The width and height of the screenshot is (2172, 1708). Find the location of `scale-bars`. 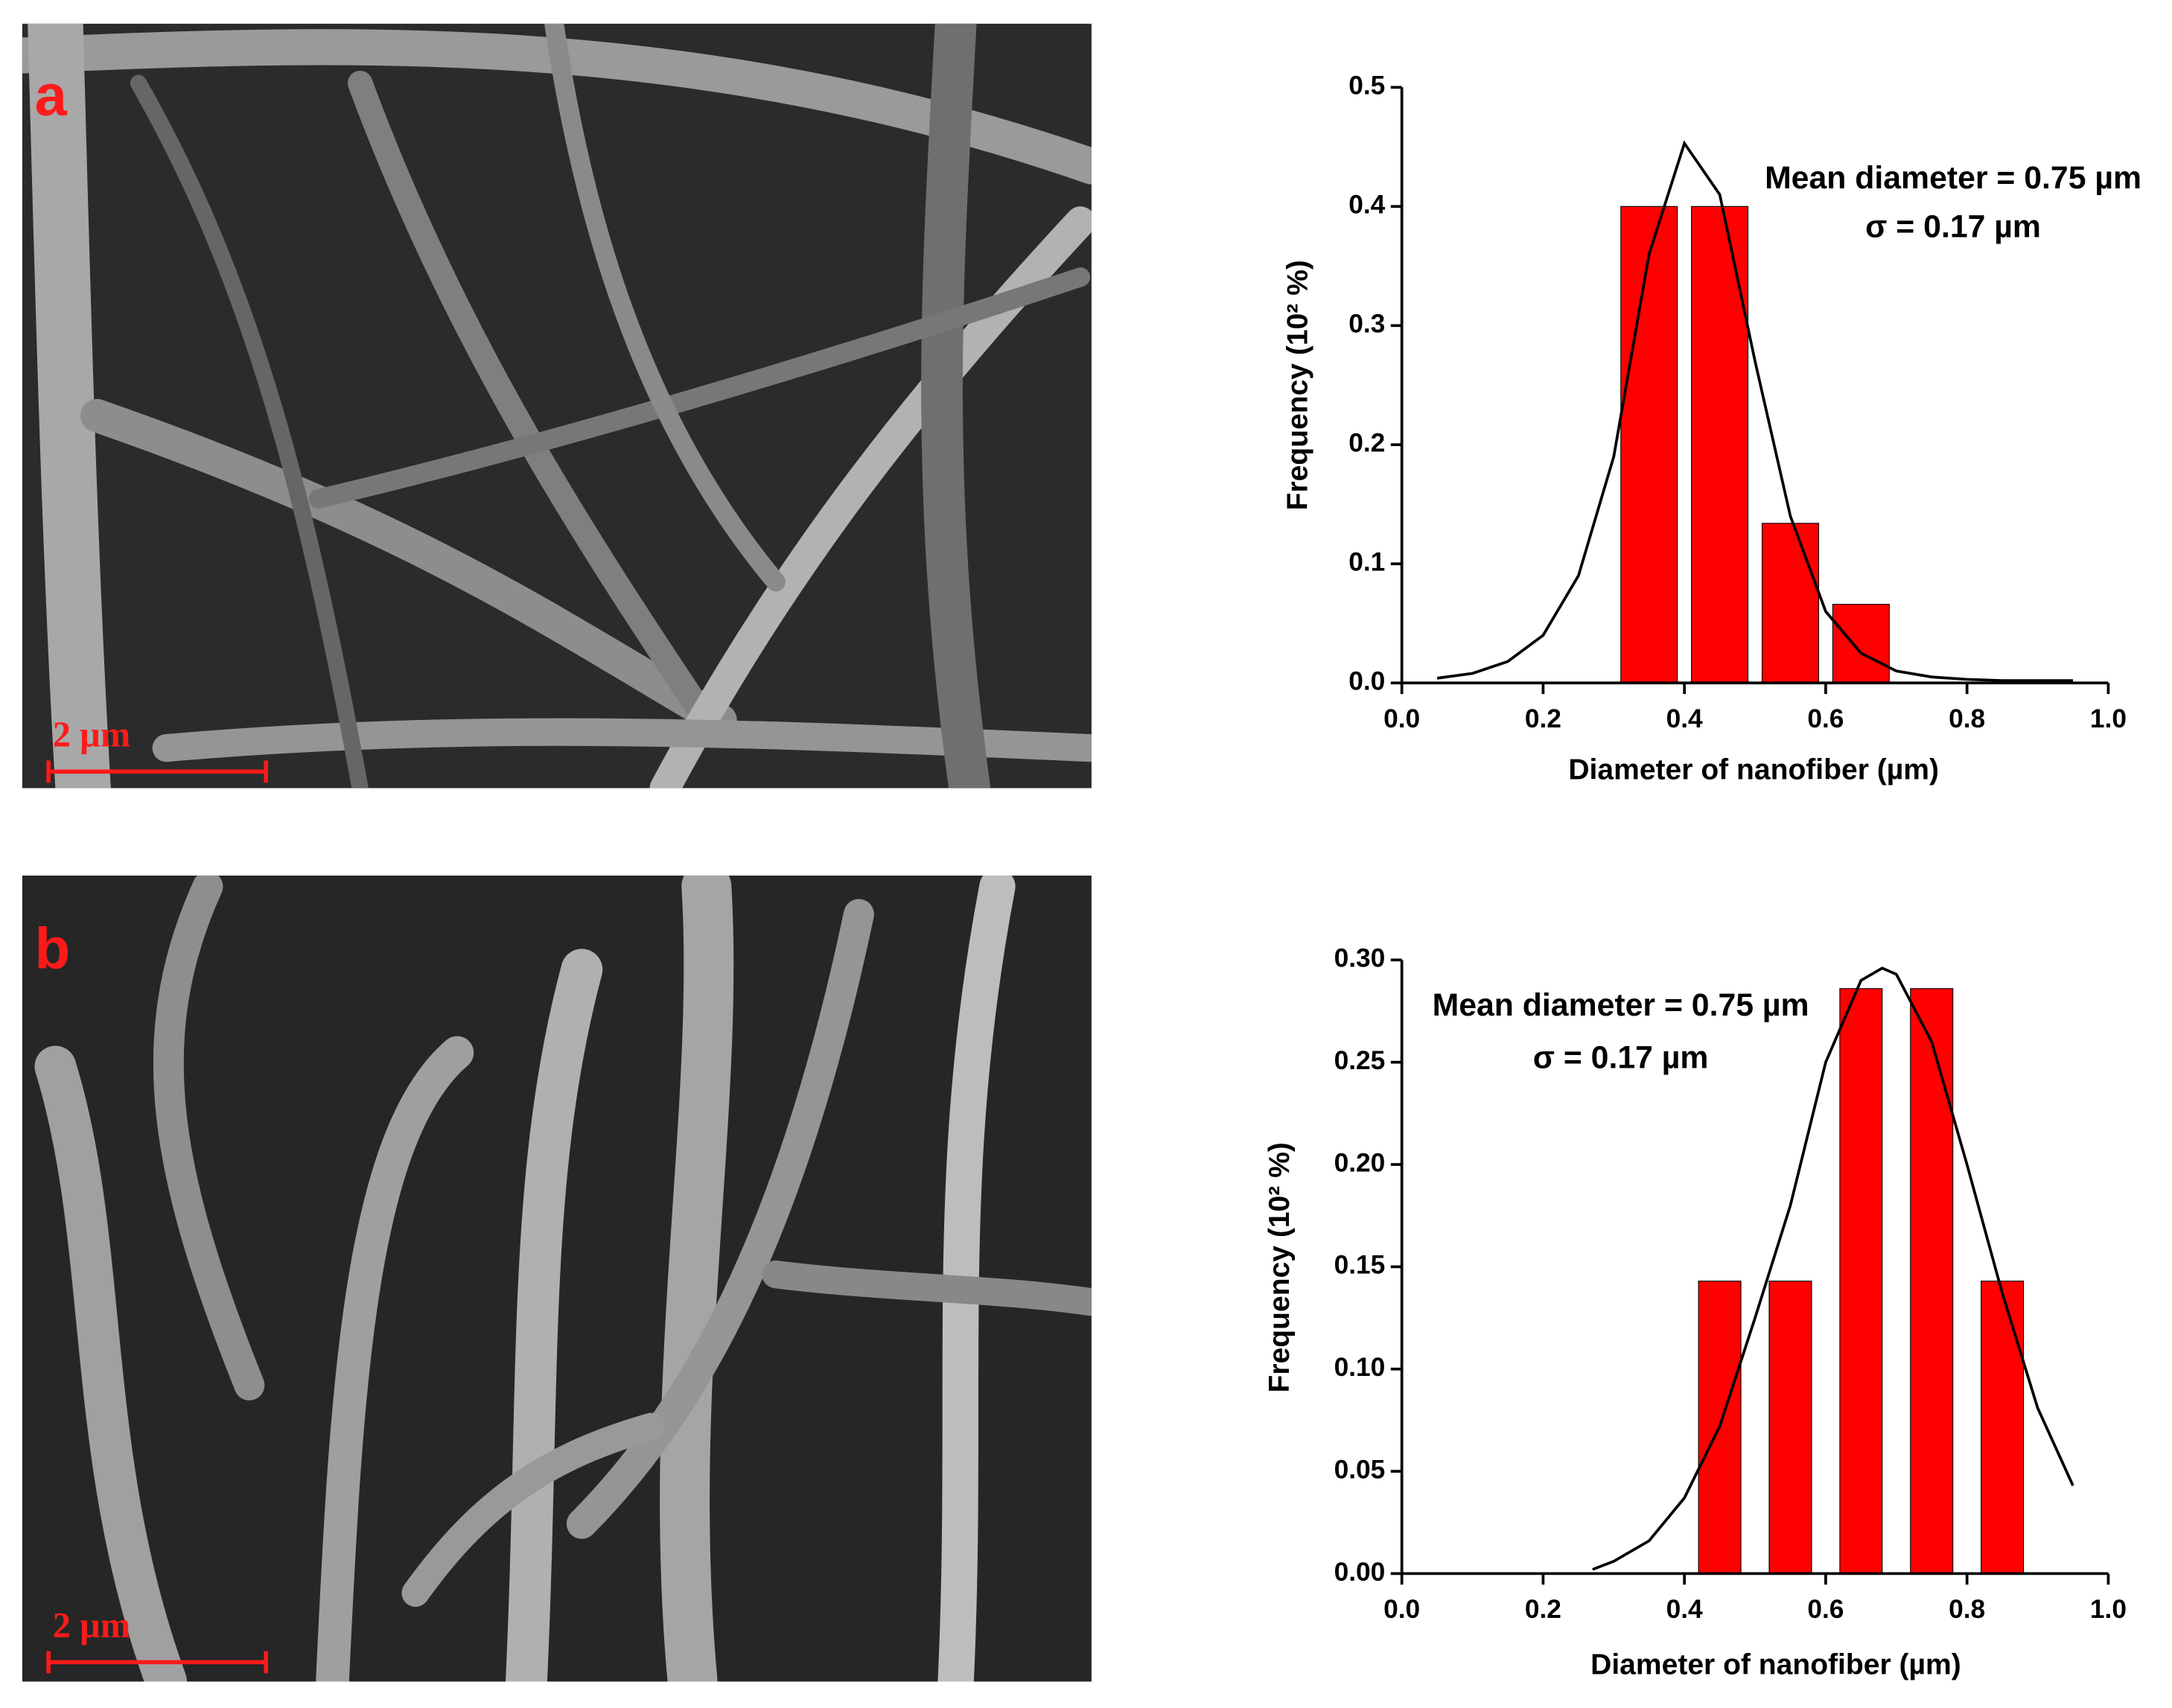

scale-bars is located at coordinates (157, 1217).